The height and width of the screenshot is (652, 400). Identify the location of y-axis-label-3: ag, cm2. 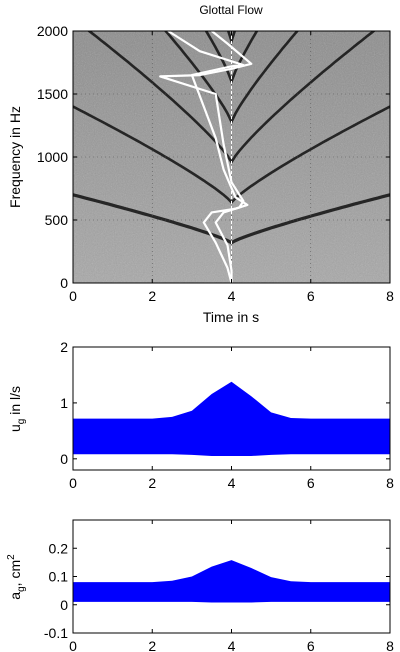
(16, 577).